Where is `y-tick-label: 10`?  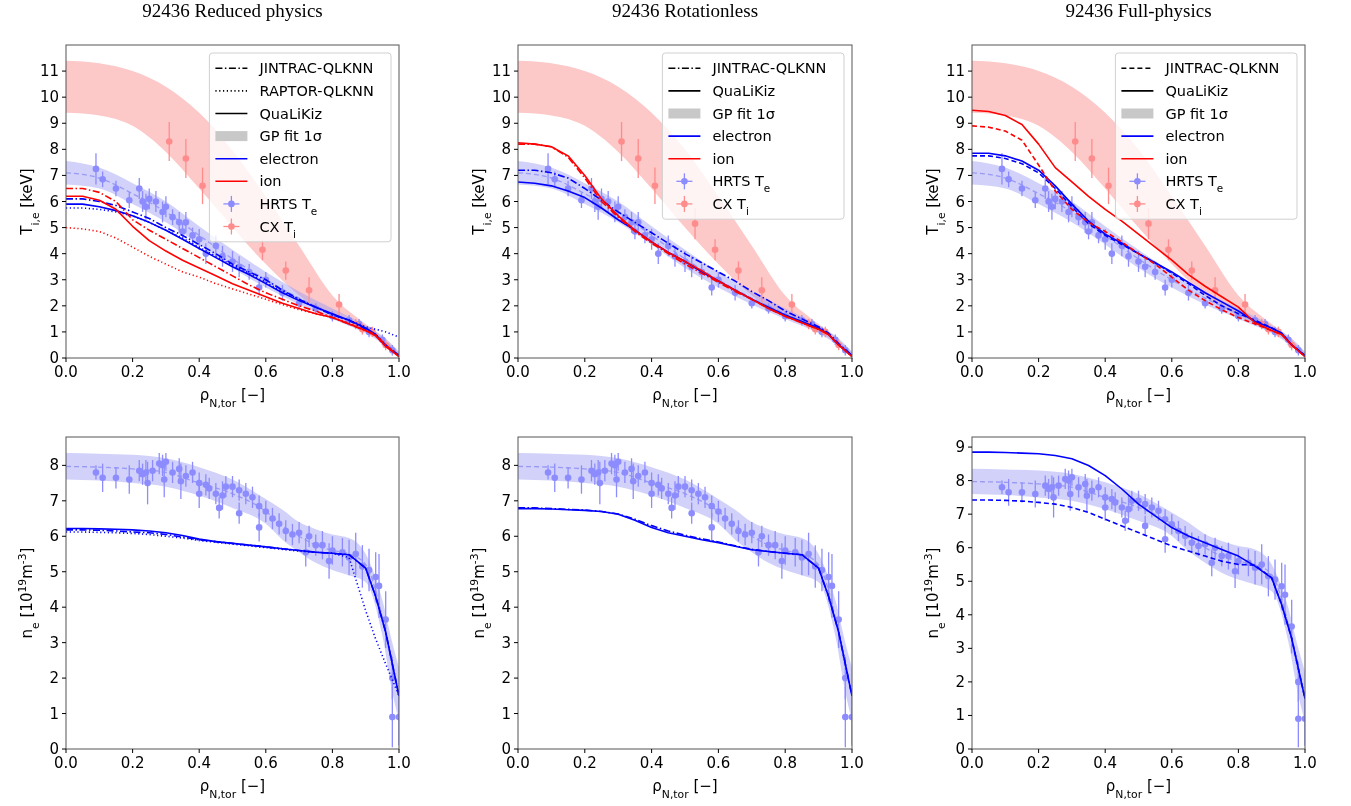 y-tick-label: 10 is located at coordinates (955, 97).